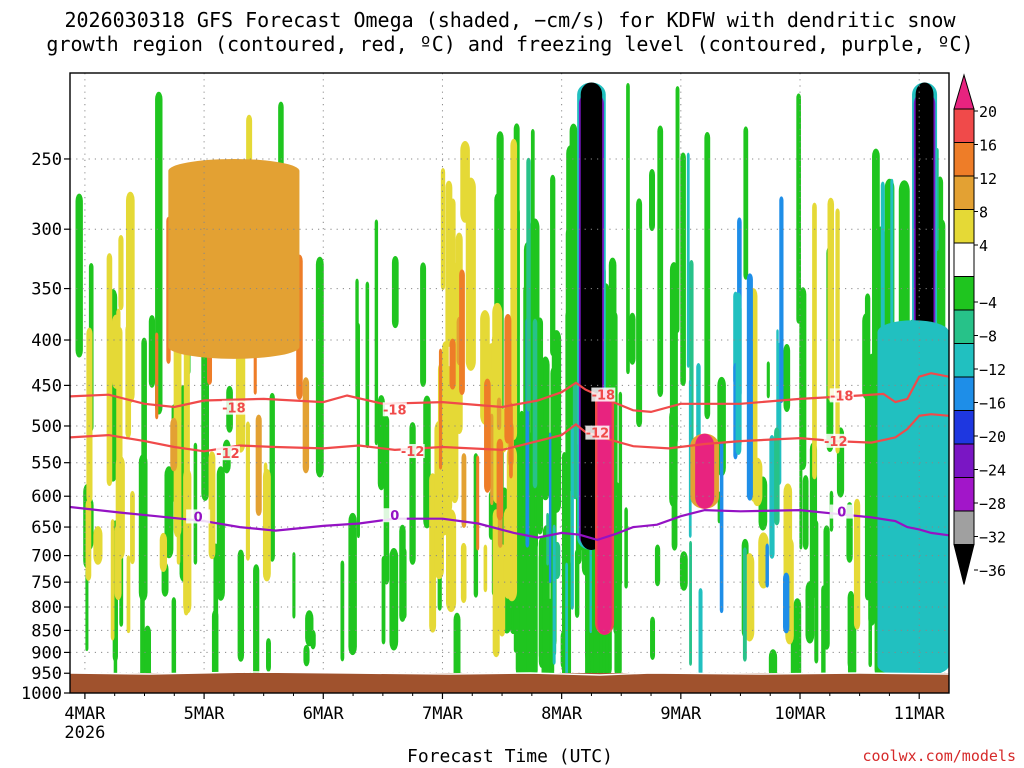 The height and width of the screenshot is (768, 1024). Describe the element at coordinates (964, 91) in the screenshot. I see `colorbar-cap-top` at that location.